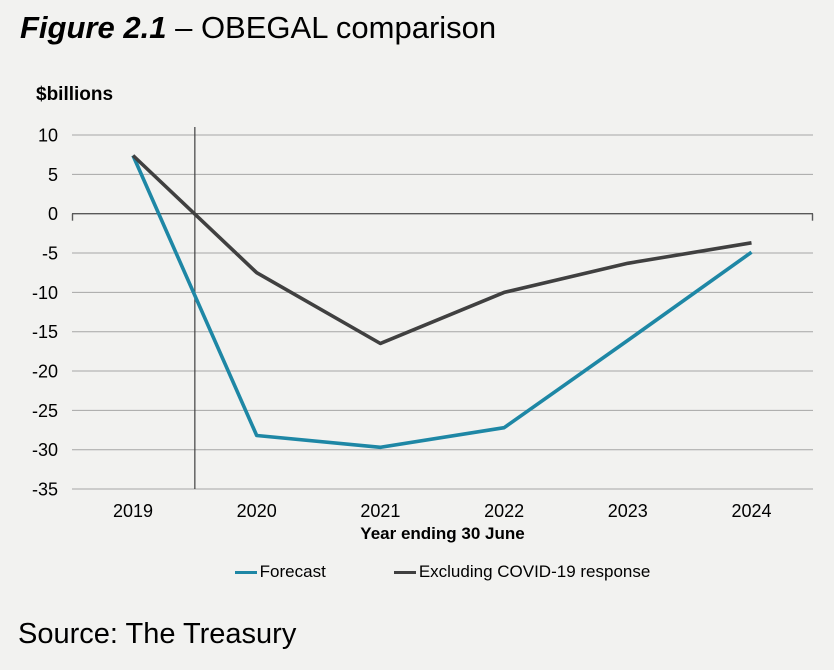  Describe the element at coordinates (380, 511) in the screenshot. I see `x-tick-label: 2021` at that location.